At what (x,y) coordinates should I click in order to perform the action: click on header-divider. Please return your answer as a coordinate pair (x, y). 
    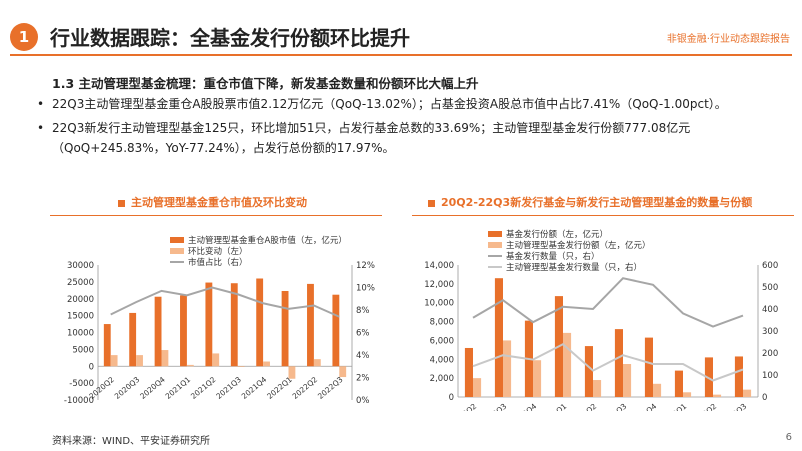
    Looking at the image, I should click on (401, 55).